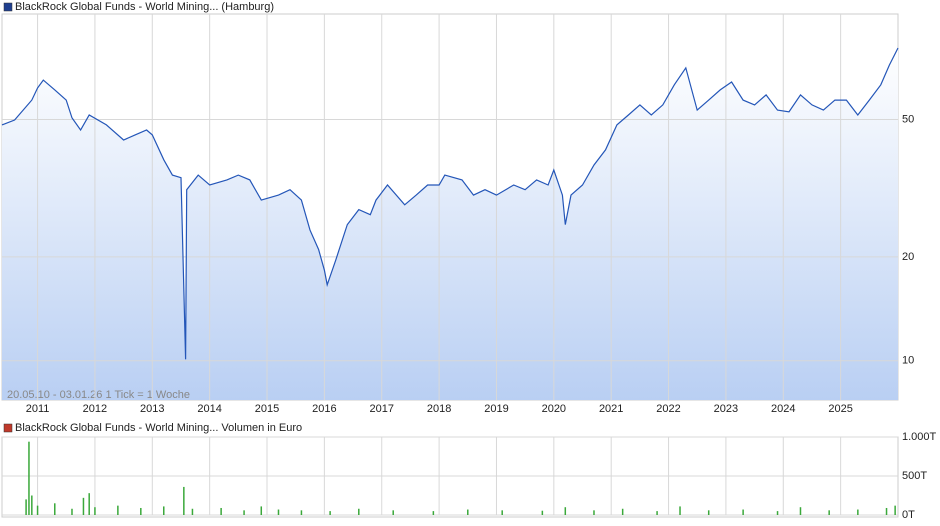 This screenshot has width=940, height=526. I want to click on y-tick-label: 10, so click(908, 361).